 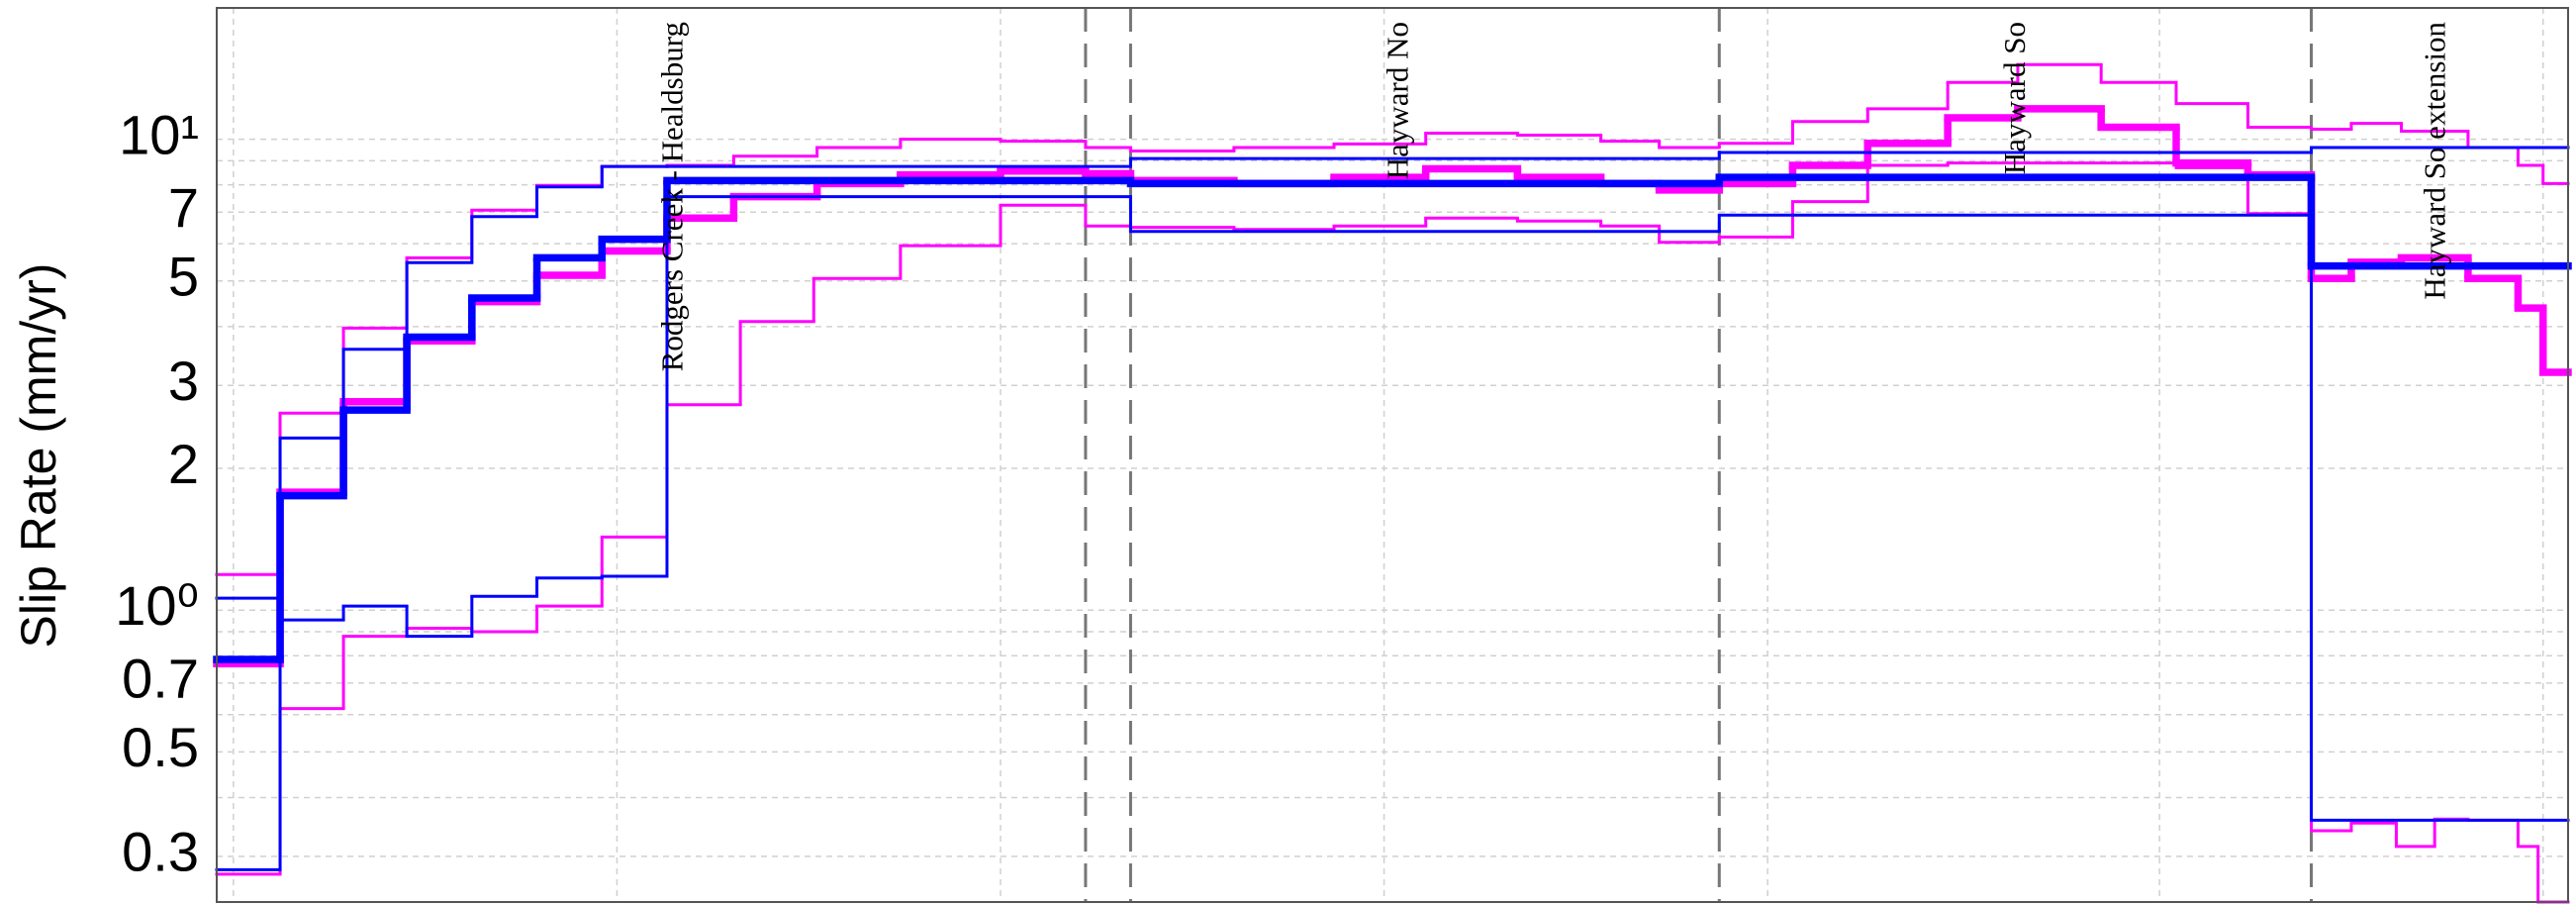 What do you see at coordinates (157, 605) in the screenshot?
I see `y-tick-label: 10⁰` at bounding box center [157, 605].